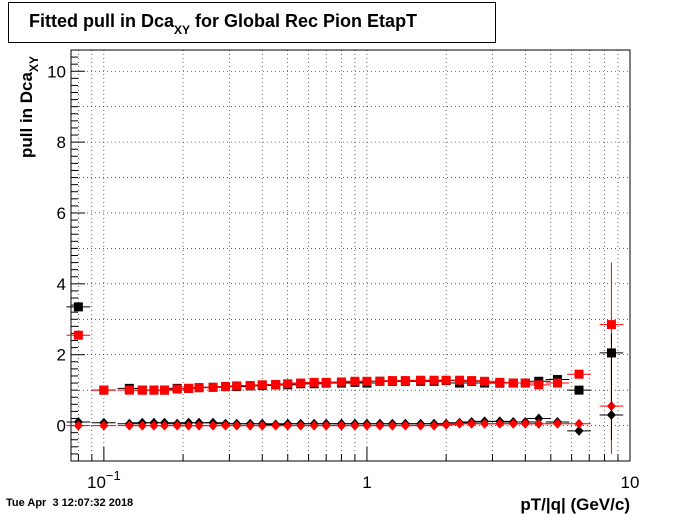  I want to click on y-tick-label: 0, so click(61, 426).